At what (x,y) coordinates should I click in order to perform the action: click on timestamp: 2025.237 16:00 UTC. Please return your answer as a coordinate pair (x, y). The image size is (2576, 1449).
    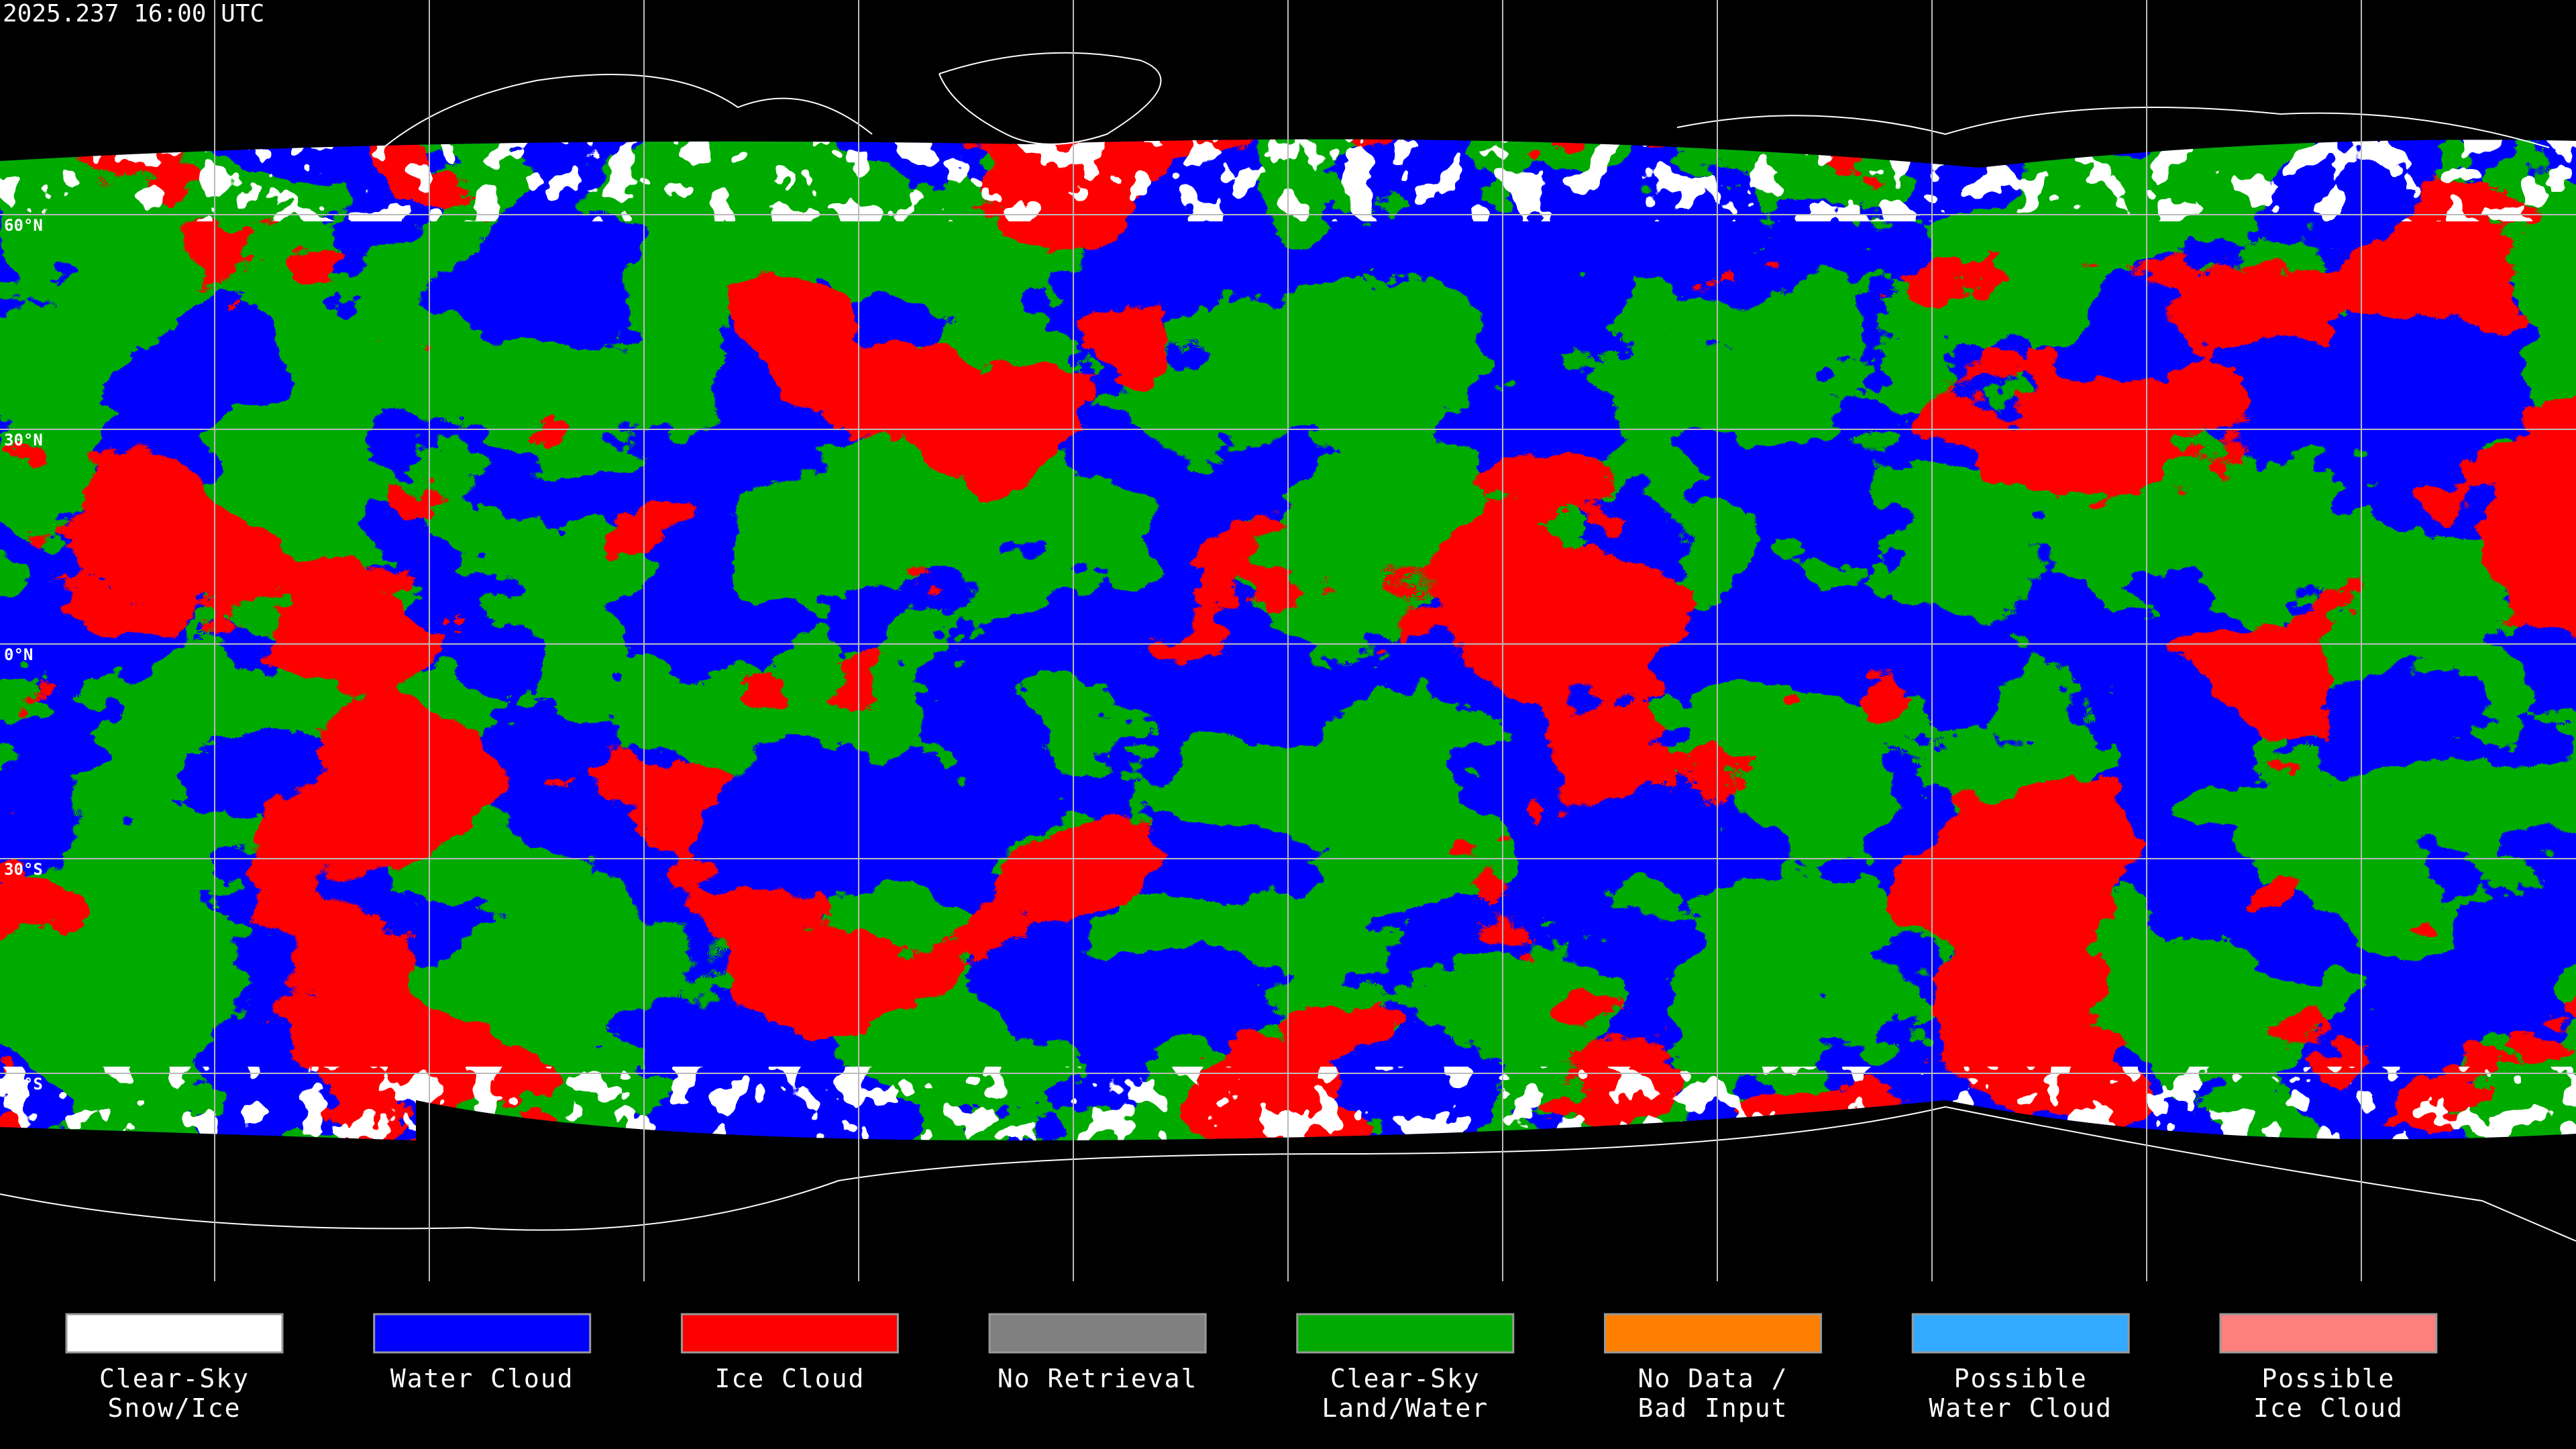
    Looking at the image, I should click on (133, 14).